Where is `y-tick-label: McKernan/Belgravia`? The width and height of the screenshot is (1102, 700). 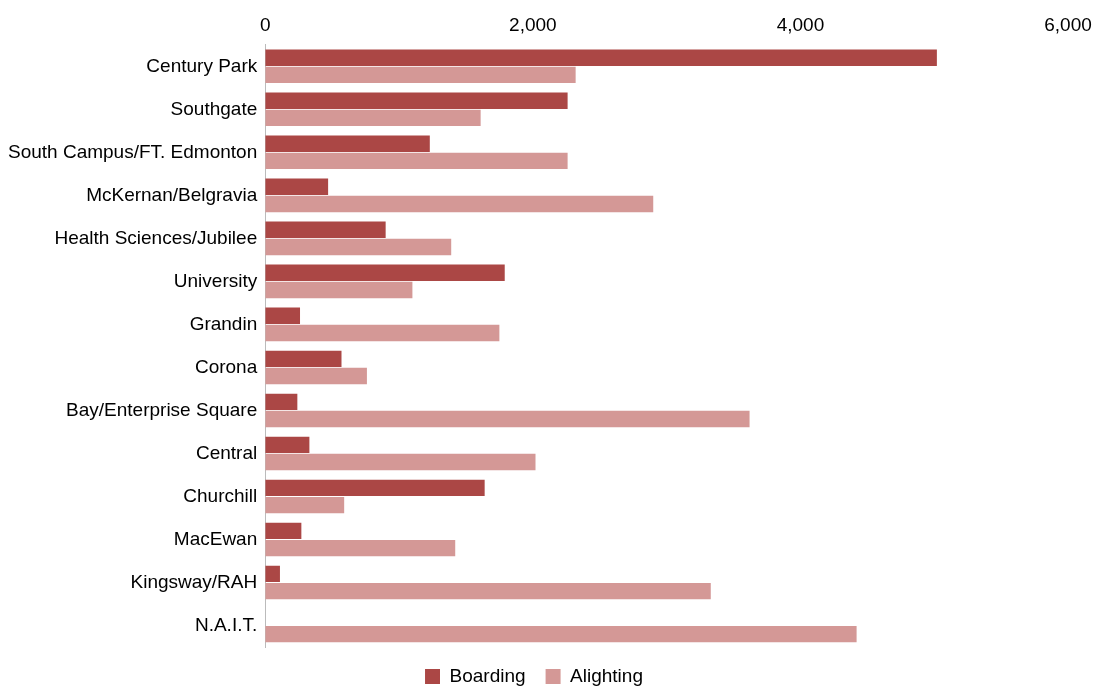
y-tick-label: McKernan/Belgravia is located at coordinates (172, 194).